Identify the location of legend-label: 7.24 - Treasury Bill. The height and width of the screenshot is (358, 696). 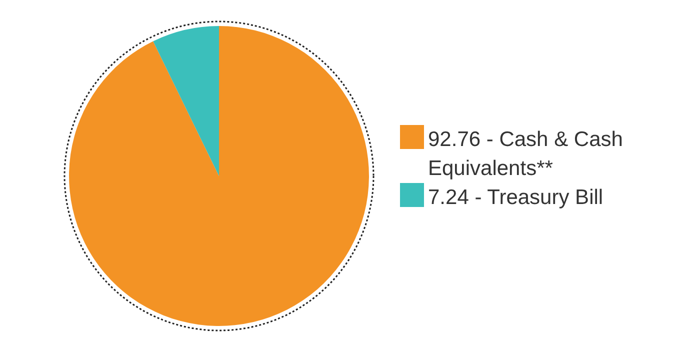
(516, 198).